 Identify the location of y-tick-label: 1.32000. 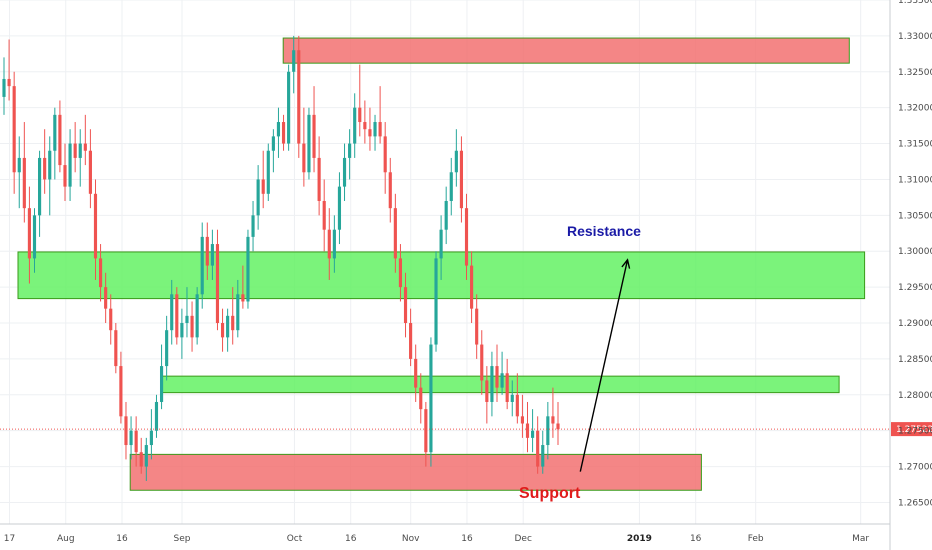
(915, 109).